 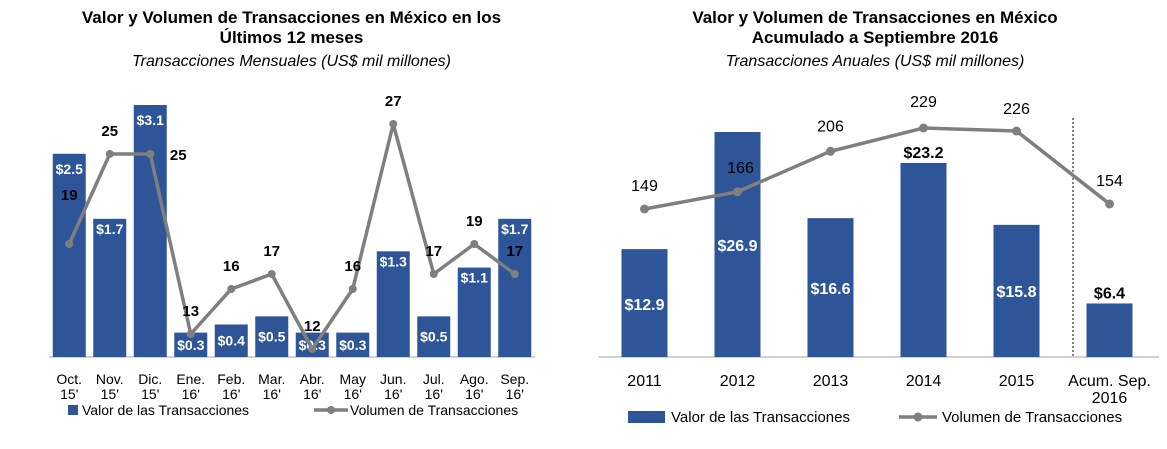 What do you see at coordinates (190, 379) in the screenshot?
I see `x-tick-label: Ene.` at bounding box center [190, 379].